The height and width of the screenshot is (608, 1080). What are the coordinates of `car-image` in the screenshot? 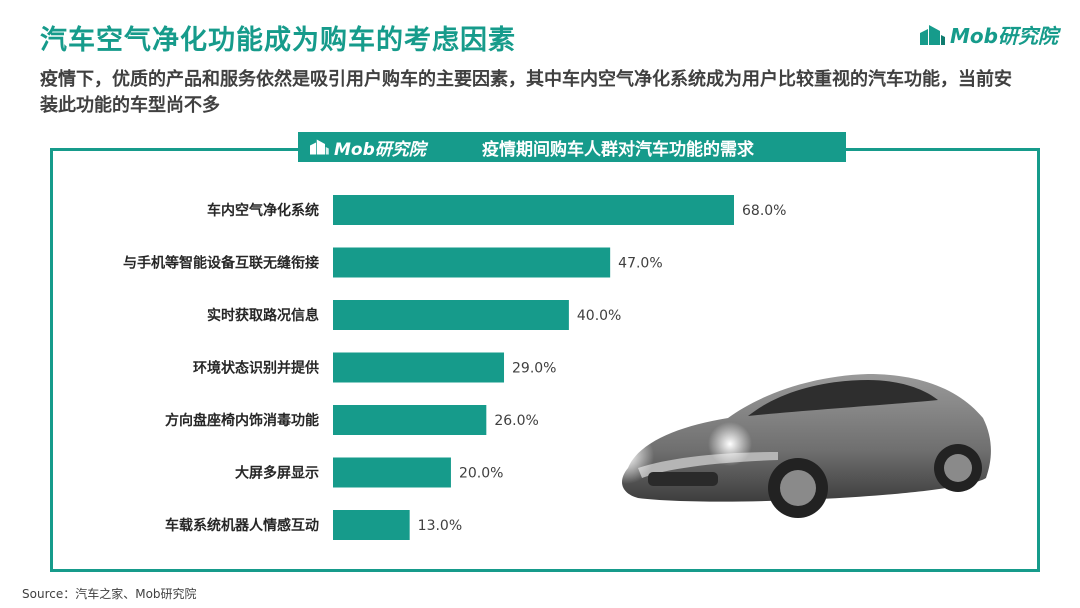 It's located at (794, 446).